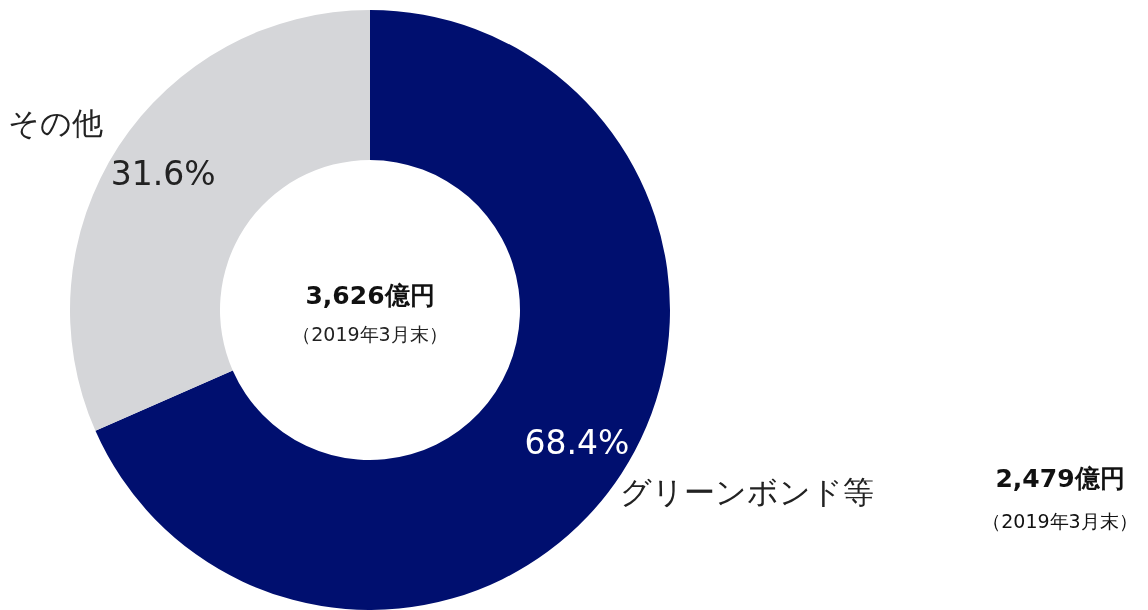 This screenshot has width=1148, height=610. I want to click on data-label: 31.6%, so click(163, 173).